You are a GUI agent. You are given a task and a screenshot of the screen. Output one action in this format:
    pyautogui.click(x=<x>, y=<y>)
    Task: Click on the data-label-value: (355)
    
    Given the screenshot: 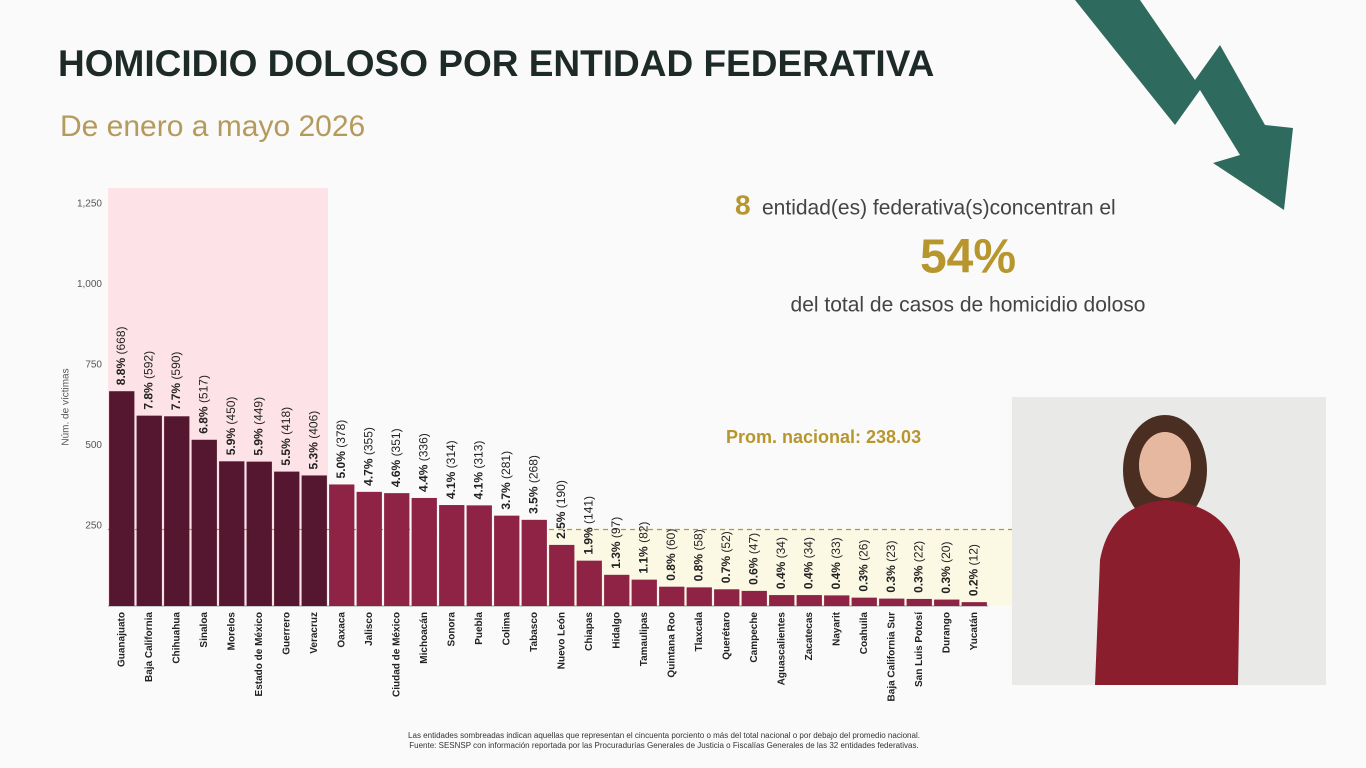 What is the action you would take?
    pyautogui.click(x=368, y=441)
    